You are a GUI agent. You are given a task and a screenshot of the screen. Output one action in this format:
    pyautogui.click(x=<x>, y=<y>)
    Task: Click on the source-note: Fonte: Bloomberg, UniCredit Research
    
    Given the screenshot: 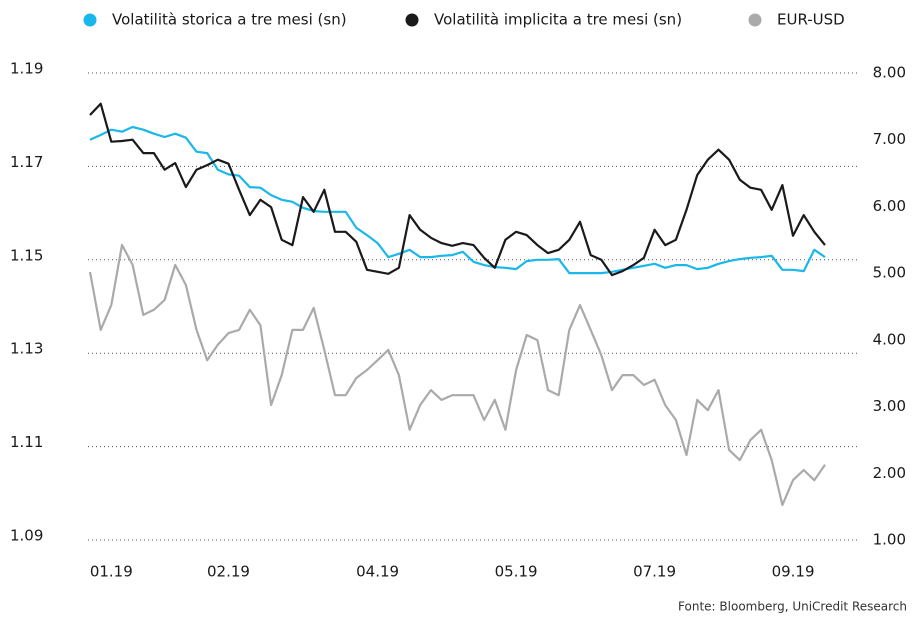 What is the action you would take?
    pyautogui.click(x=792, y=607)
    